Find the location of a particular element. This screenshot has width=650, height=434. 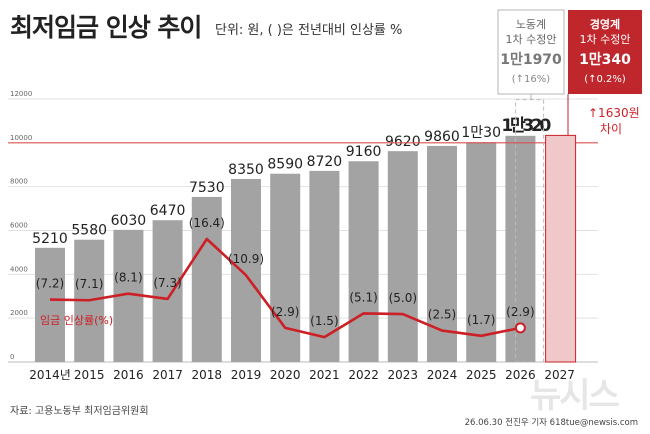

y-tick-label: 4000 is located at coordinates (19, 269).